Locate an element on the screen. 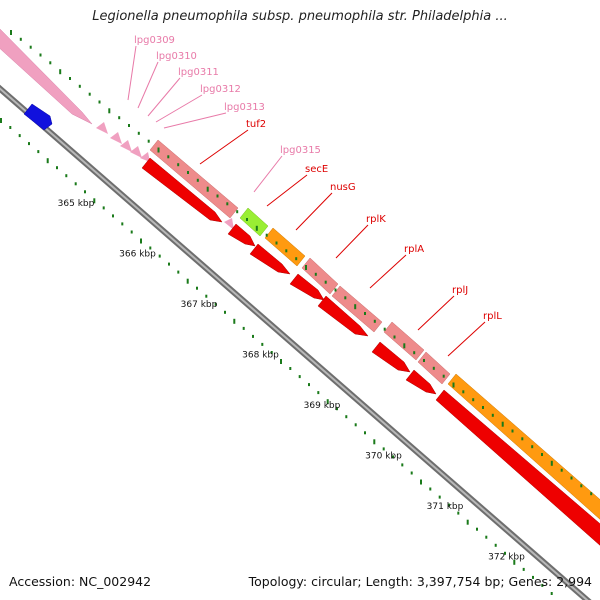 This screenshot has height=600, width=600. gene-label: rplK is located at coordinates (376, 219).